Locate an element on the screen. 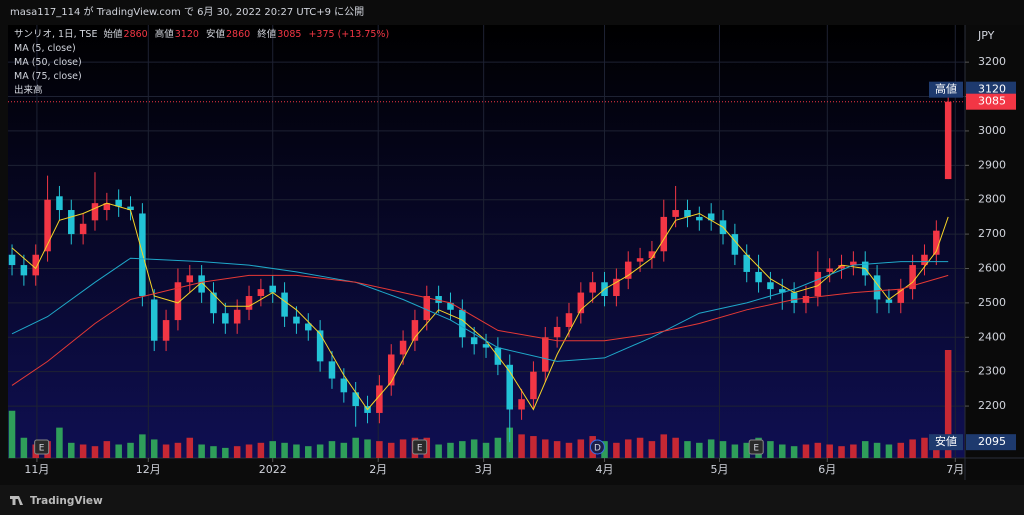 The width and height of the screenshot is (1024, 515). legend-label: 安値 is located at coordinates (215, 34).